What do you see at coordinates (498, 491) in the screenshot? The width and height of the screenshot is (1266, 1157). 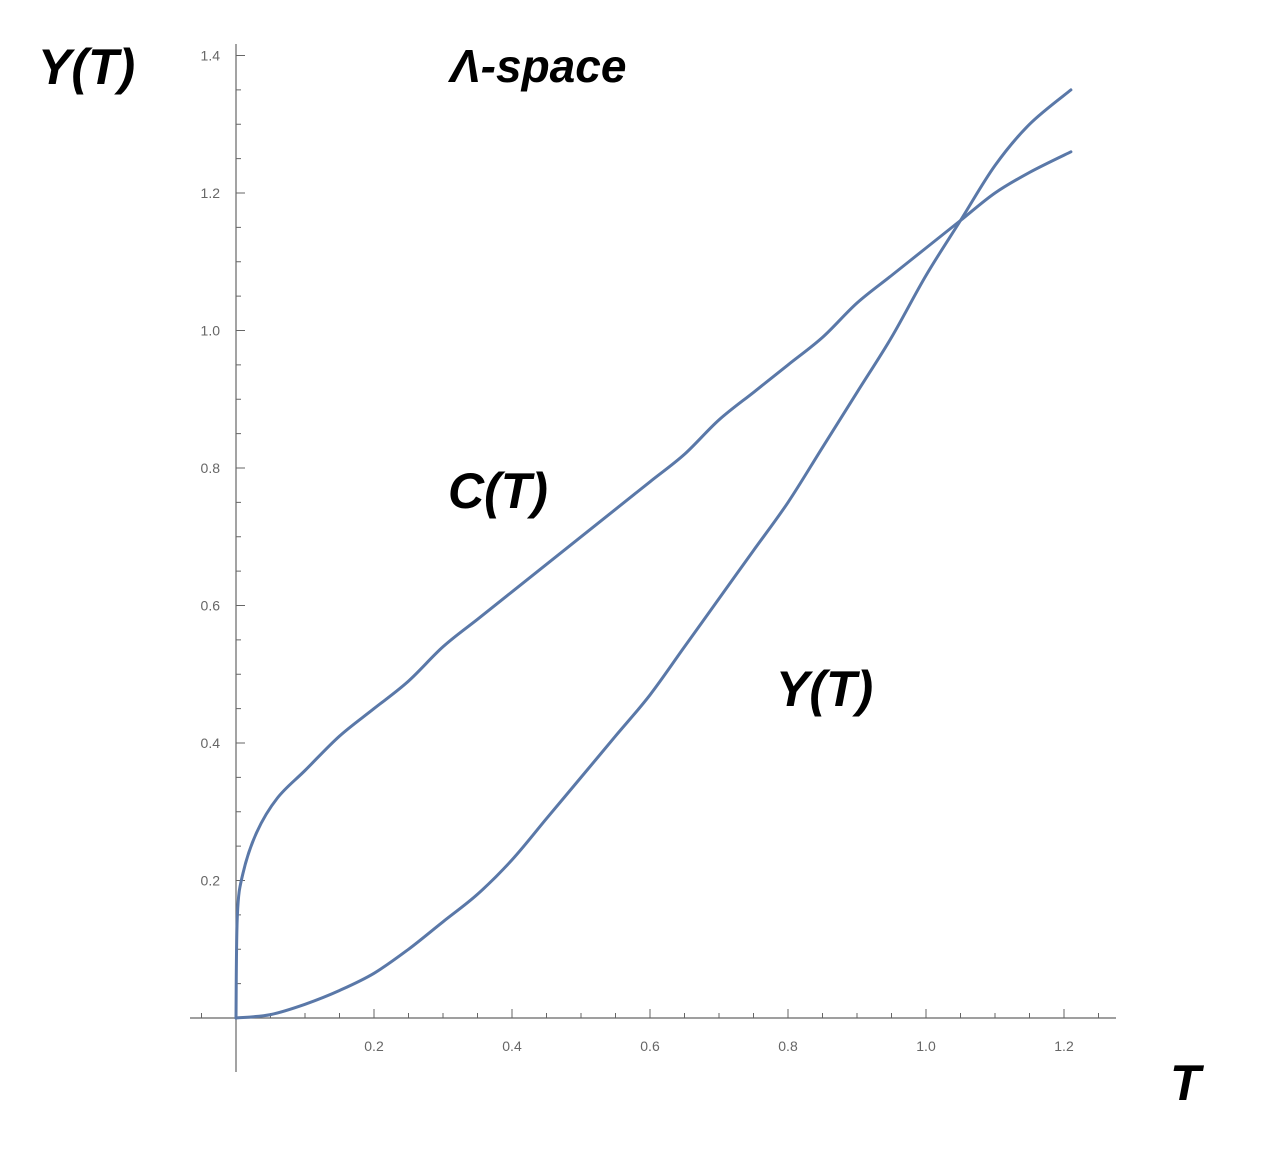 I see `annotation-c-of-t: C(T)` at bounding box center [498, 491].